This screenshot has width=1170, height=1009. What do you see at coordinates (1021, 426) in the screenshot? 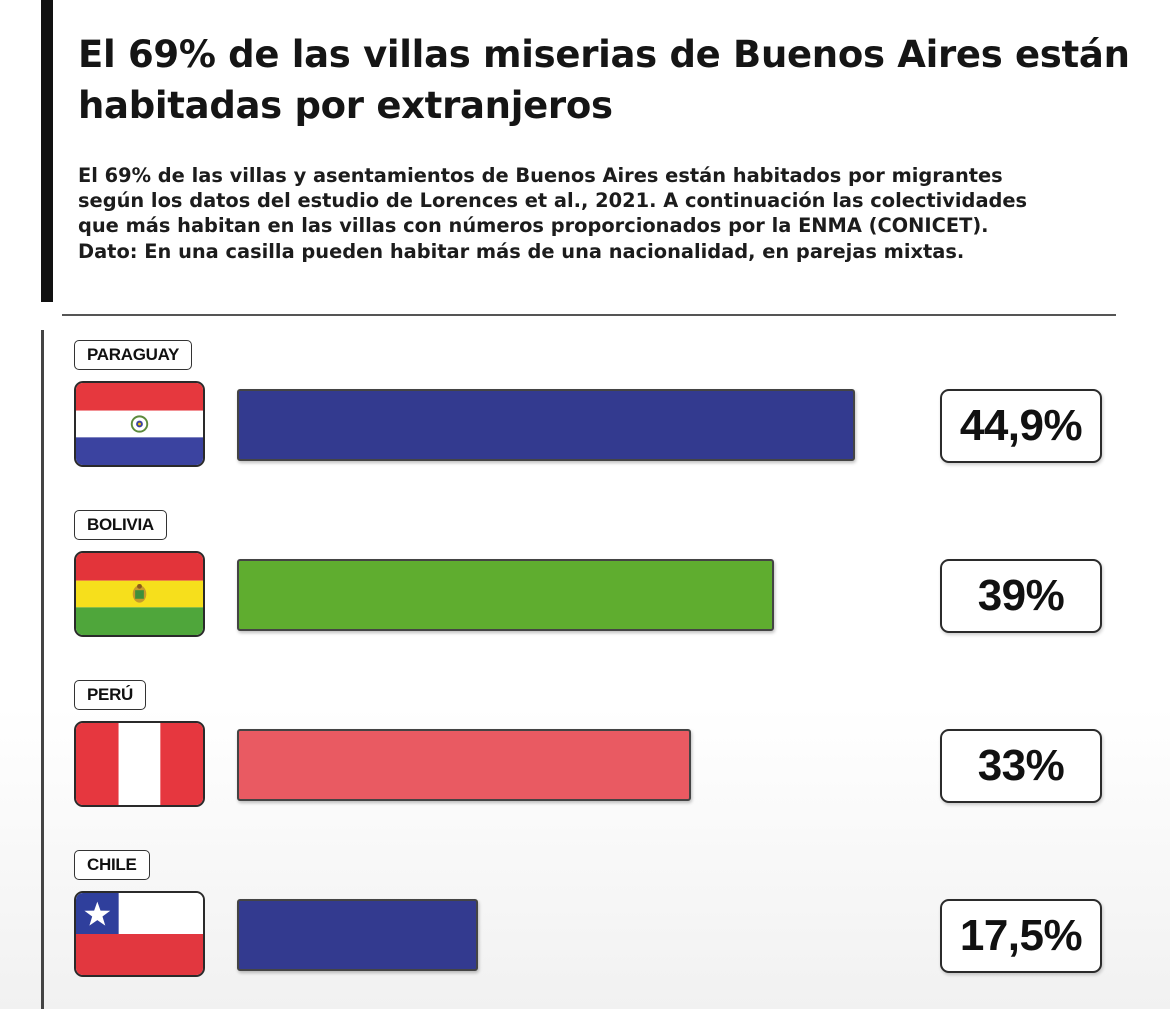
I see `value-label-paraguay: 44,9%` at bounding box center [1021, 426].